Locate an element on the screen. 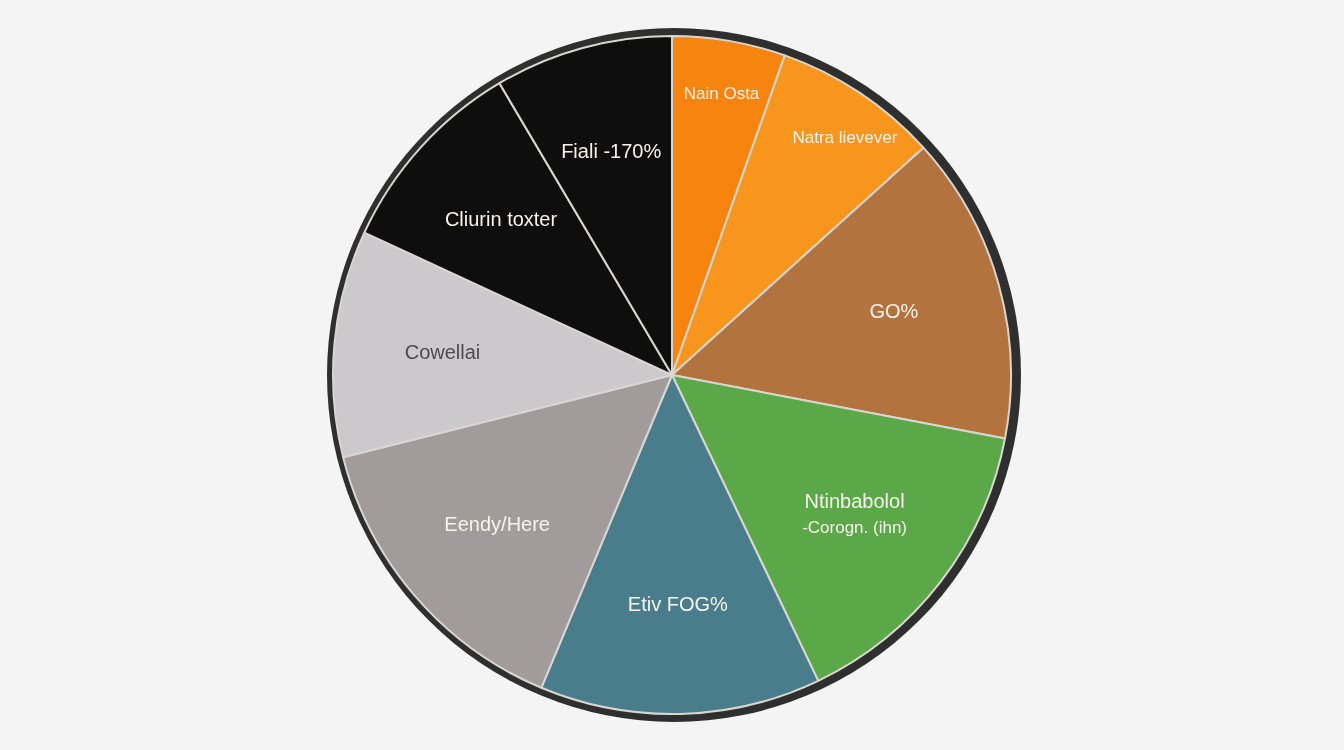  slice-label: Nain Osta is located at coordinates (721, 94).